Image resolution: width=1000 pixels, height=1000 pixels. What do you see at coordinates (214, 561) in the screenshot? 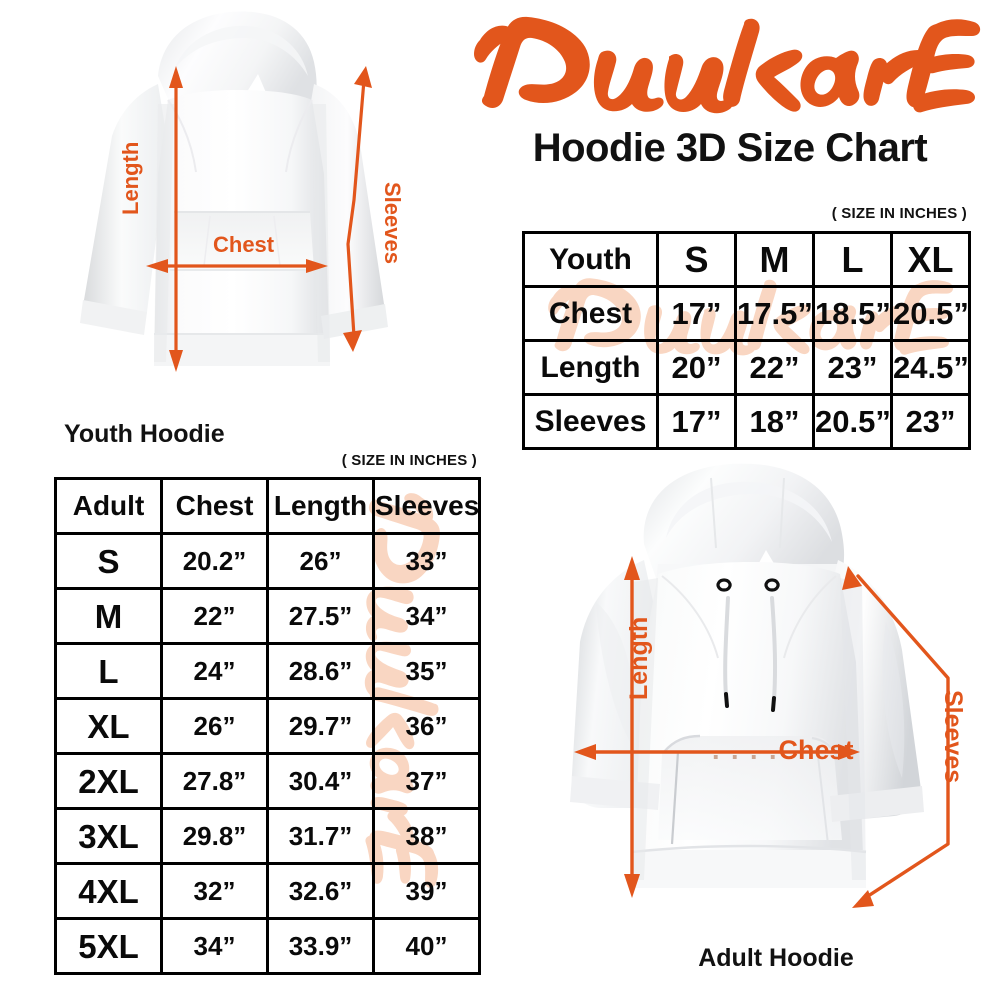
I see `table-cell: 20.2”` at bounding box center [214, 561].